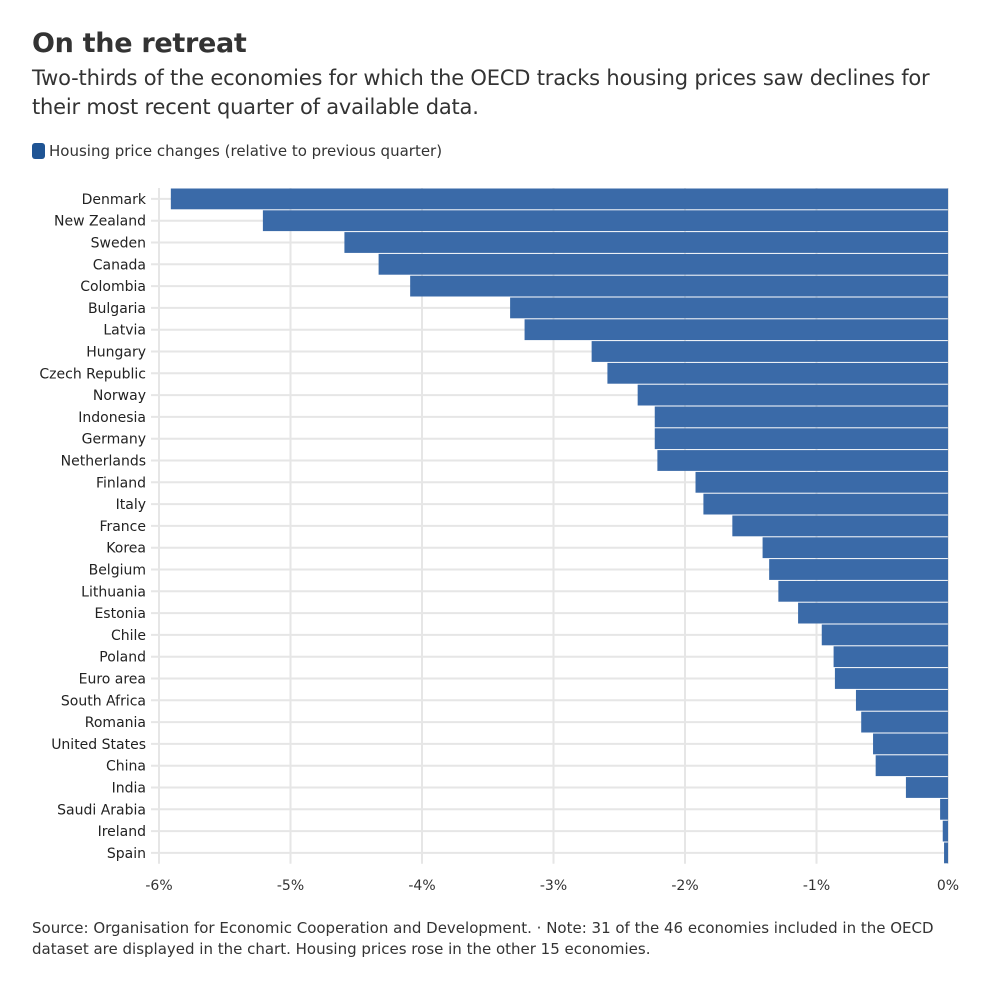  What do you see at coordinates (421, 886) in the screenshot?
I see `x-tick-label: -4%` at bounding box center [421, 886].